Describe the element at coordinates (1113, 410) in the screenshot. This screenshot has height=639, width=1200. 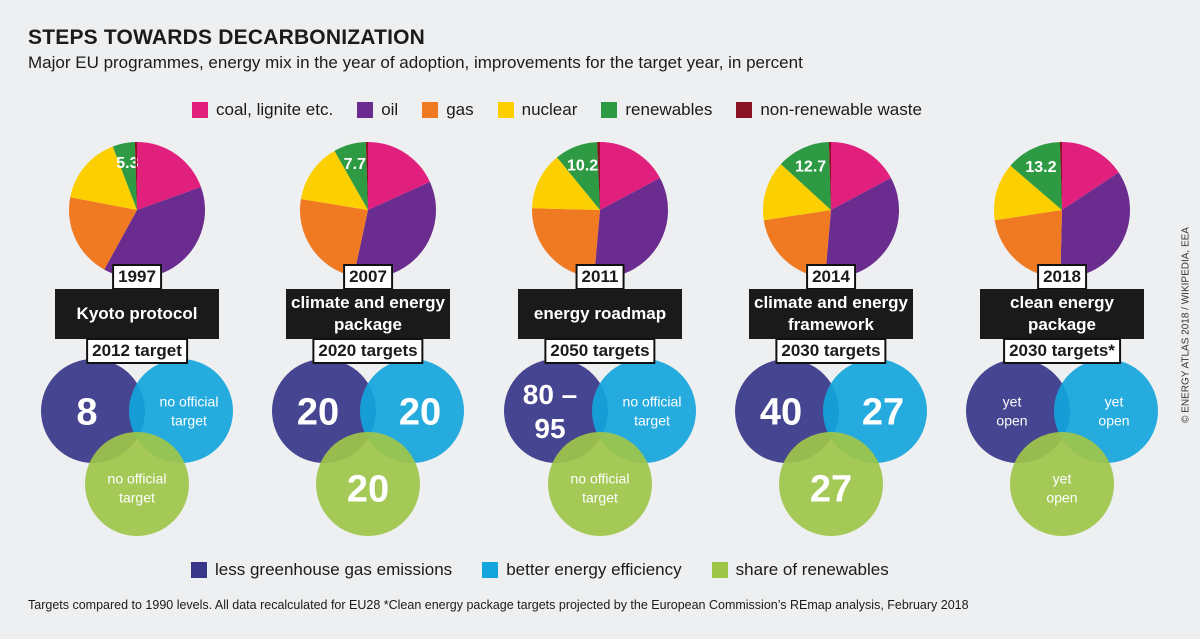
I see `target-value-efficiency: yet open` at that location.